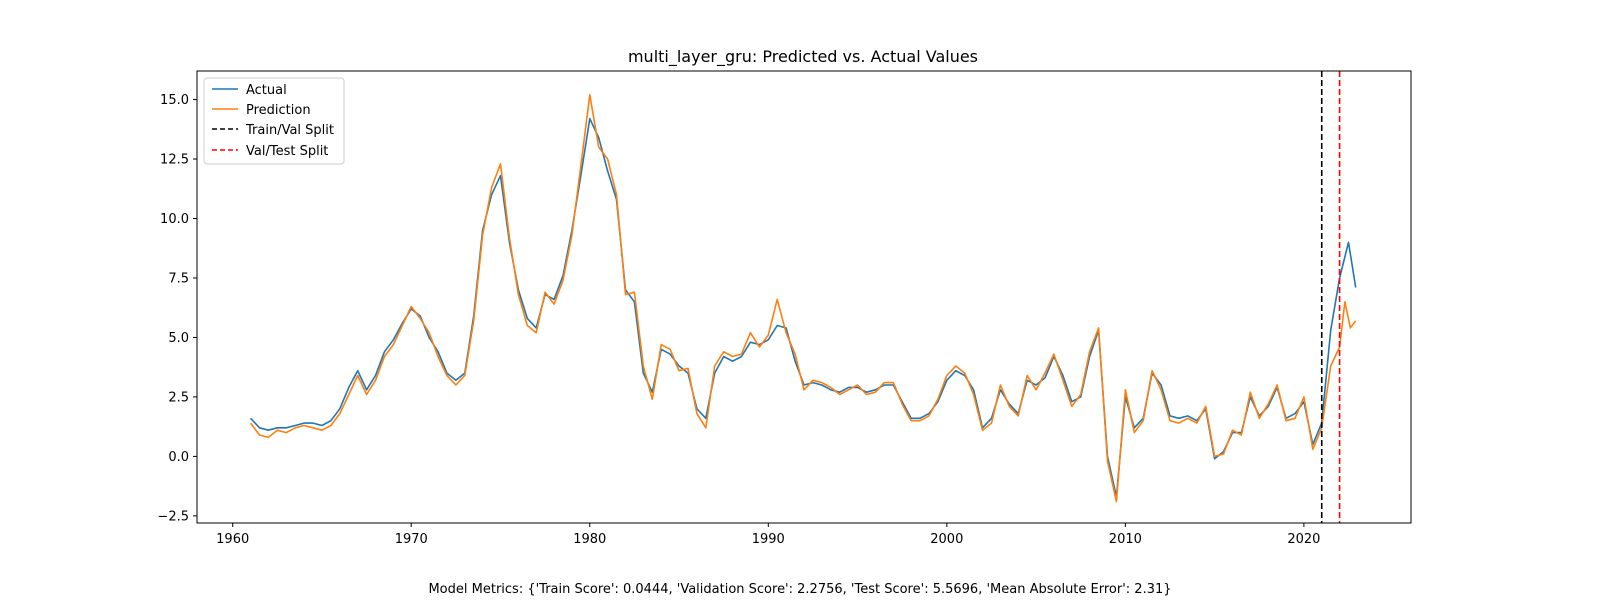 This screenshot has height=600, width=1600. What do you see at coordinates (232, 539) in the screenshot?
I see `x-tick-label: 1960` at bounding box center [232, 539].